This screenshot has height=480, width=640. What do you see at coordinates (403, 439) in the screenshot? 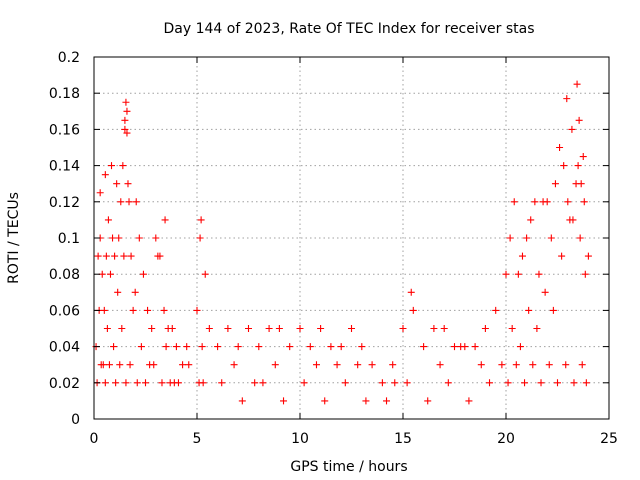
I see `x-tick-label: 15` at bounding box center [403, 439].